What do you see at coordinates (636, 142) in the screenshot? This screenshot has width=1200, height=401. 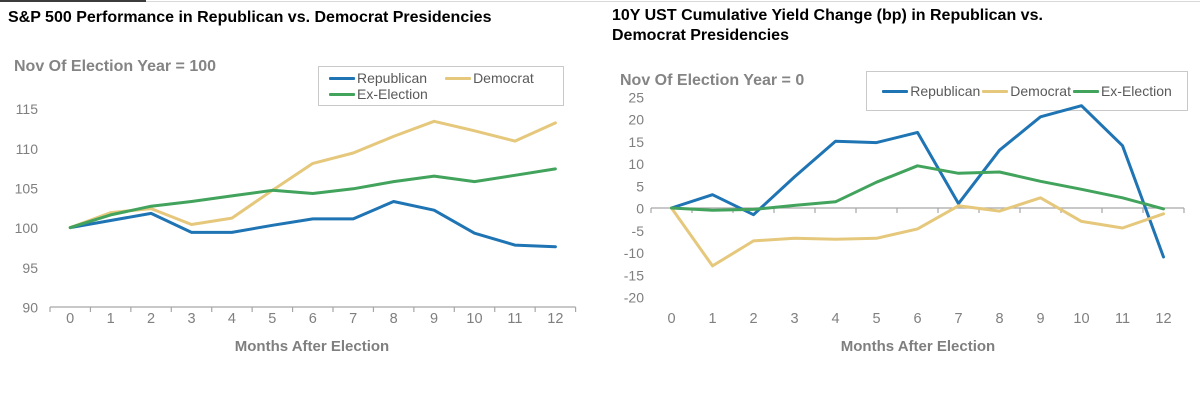 I see `y-axis-tick-label: 15` at bounding box center [636, 142].